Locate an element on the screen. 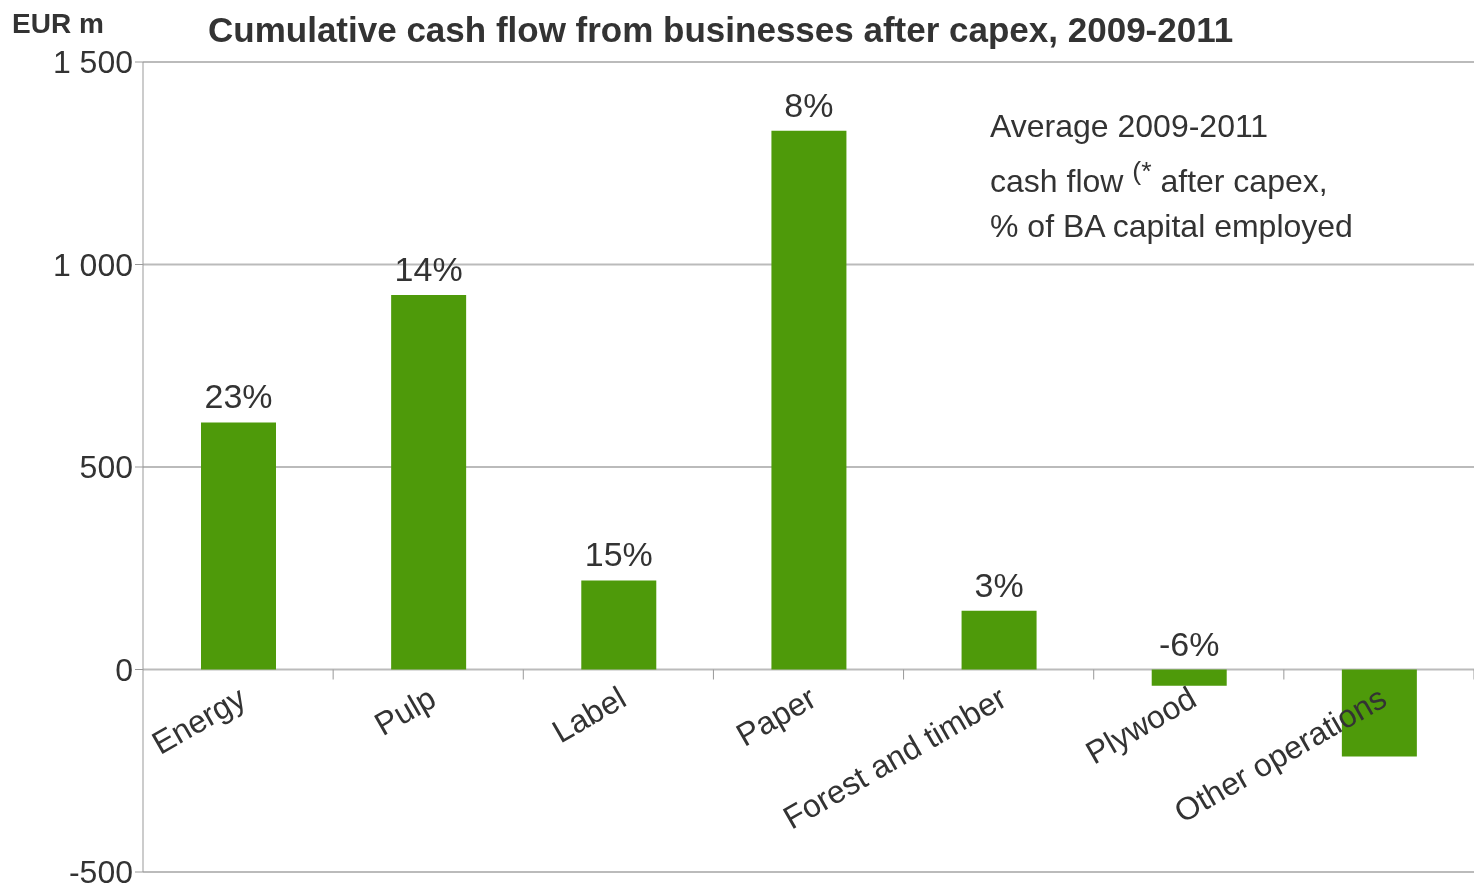 The image size is (1482, 896). y-tick-label: 500 is located at coordinates (106, 467).